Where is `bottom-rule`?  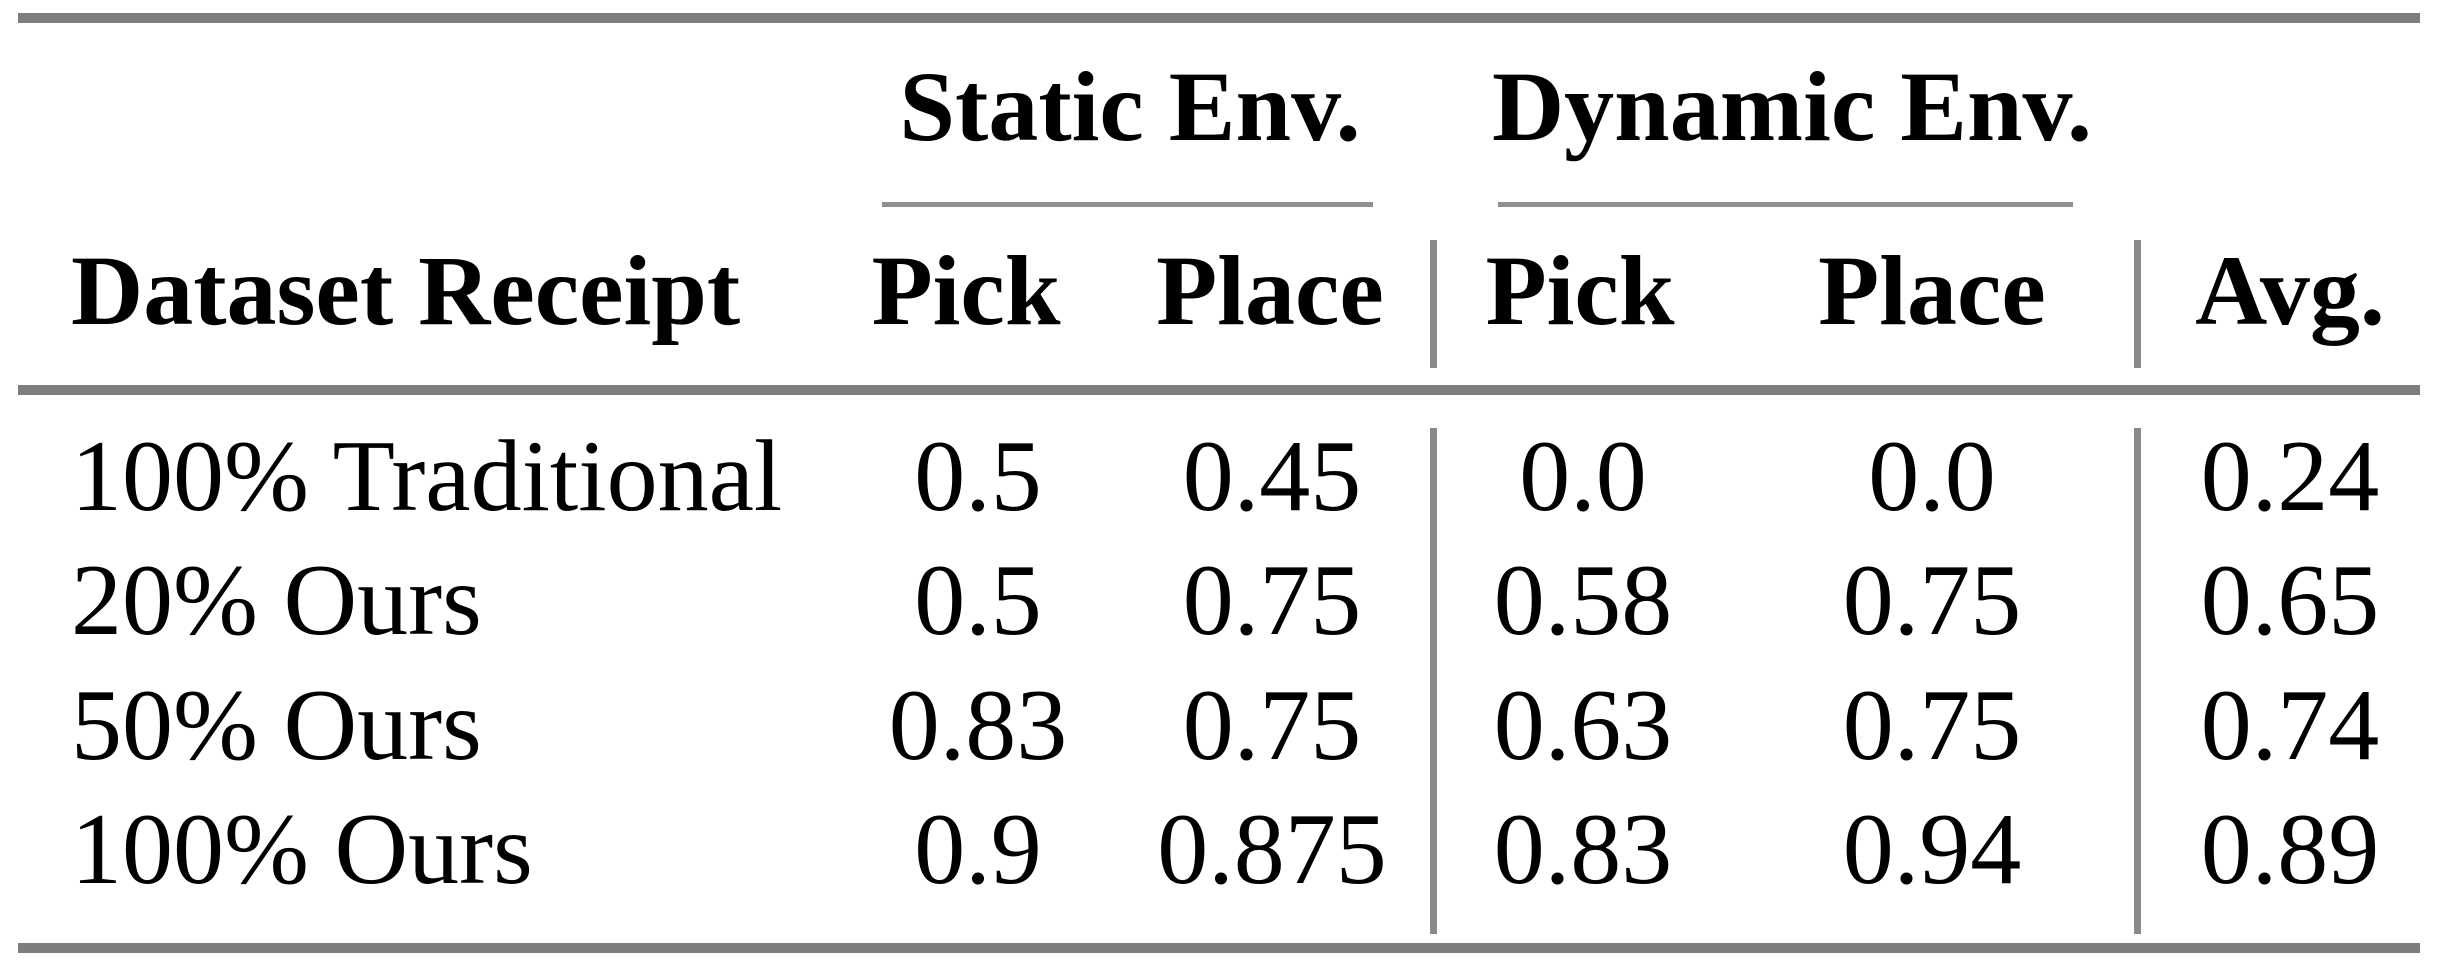
bottom-rule is located at coordinates (1219, 948).